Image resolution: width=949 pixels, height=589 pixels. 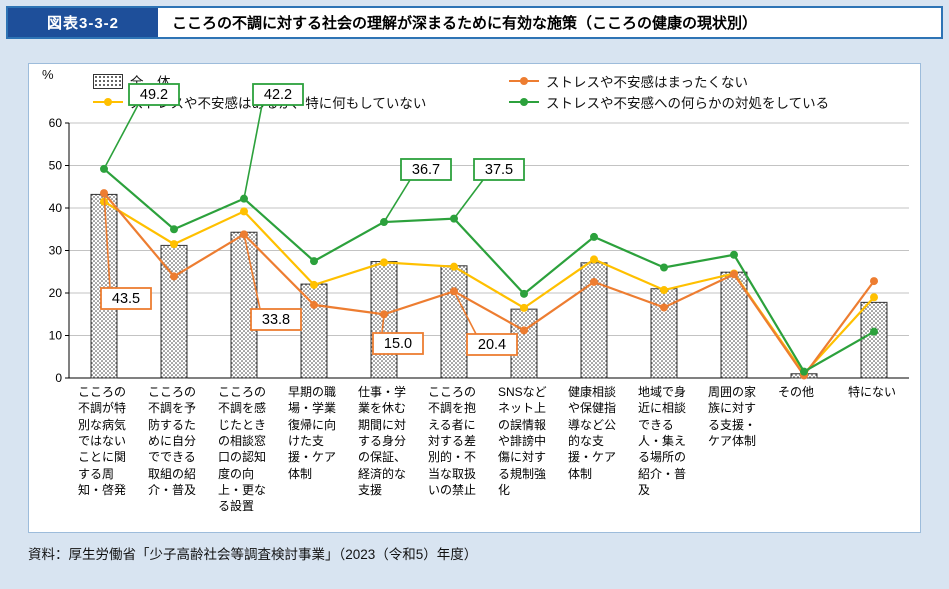 What do you see at coordinates (382, 441) in the screenshot?
I see `x-axis-label: 仕事・学業を休む期間に対する身分の保証、経済的な支援` at bounding box center [382, 441].